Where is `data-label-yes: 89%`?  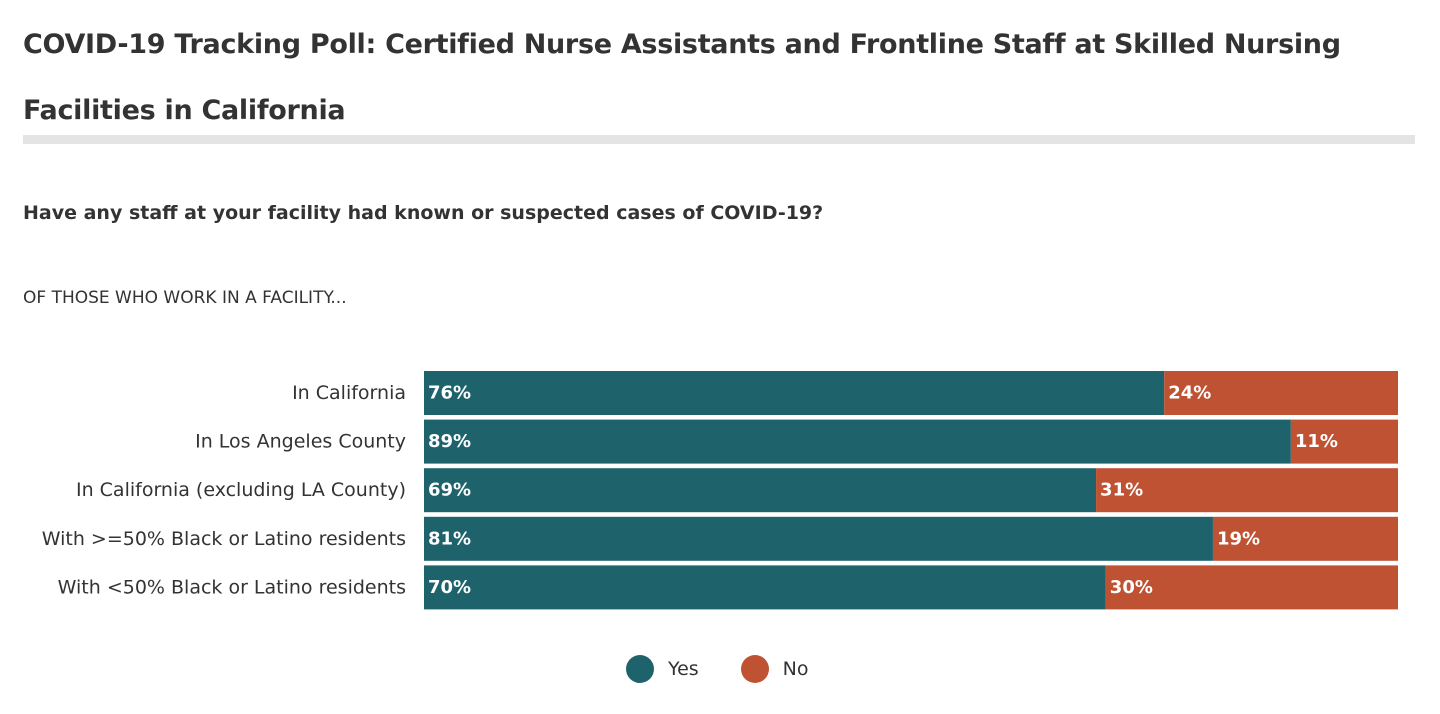 data-label-yes: 89% is located at coordinates (449, 441).